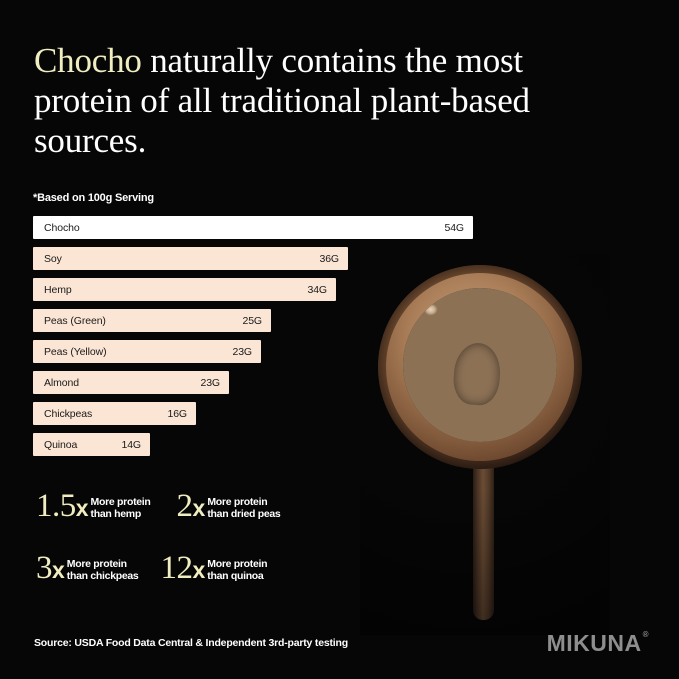  What do you see at coordinates (58, 289) in the screenshot?
I see `bar-label: Hemp` at bounding box center [58, 289].